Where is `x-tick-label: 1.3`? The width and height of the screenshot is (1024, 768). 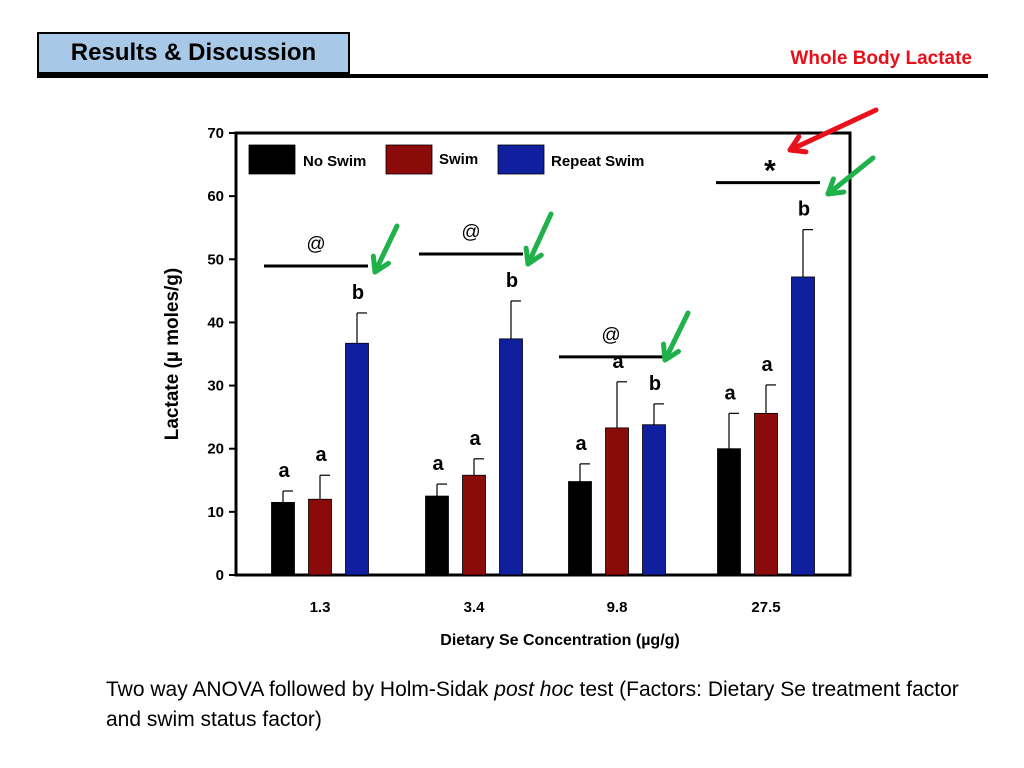
x-tick-label: 1.3 is located at coordinates (320, 607).